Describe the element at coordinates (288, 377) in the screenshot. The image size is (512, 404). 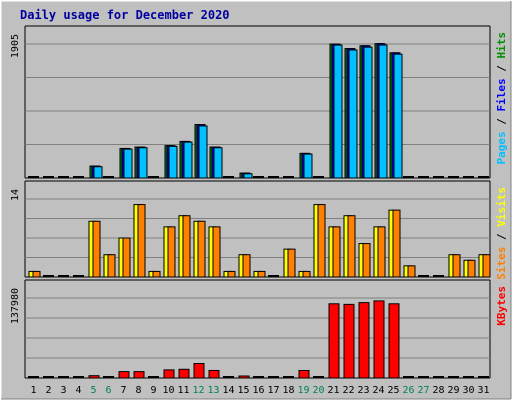
I see `bar-kbytes-day-18-s0` at that location.